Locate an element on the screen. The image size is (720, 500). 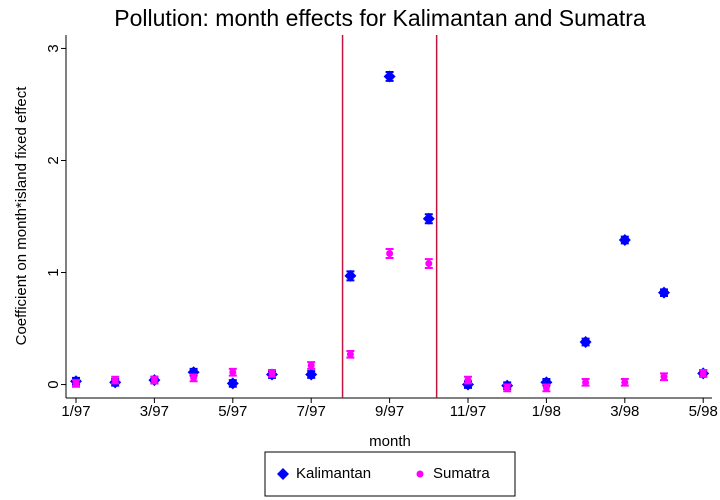
x-tick-label: 5/98 is located at coordinates (703, 411).